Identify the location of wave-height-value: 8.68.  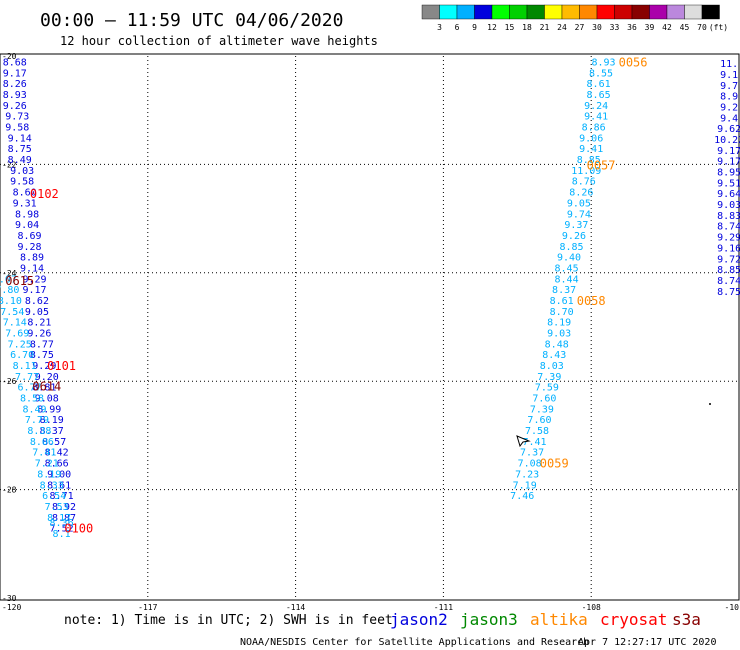
(15, 63).